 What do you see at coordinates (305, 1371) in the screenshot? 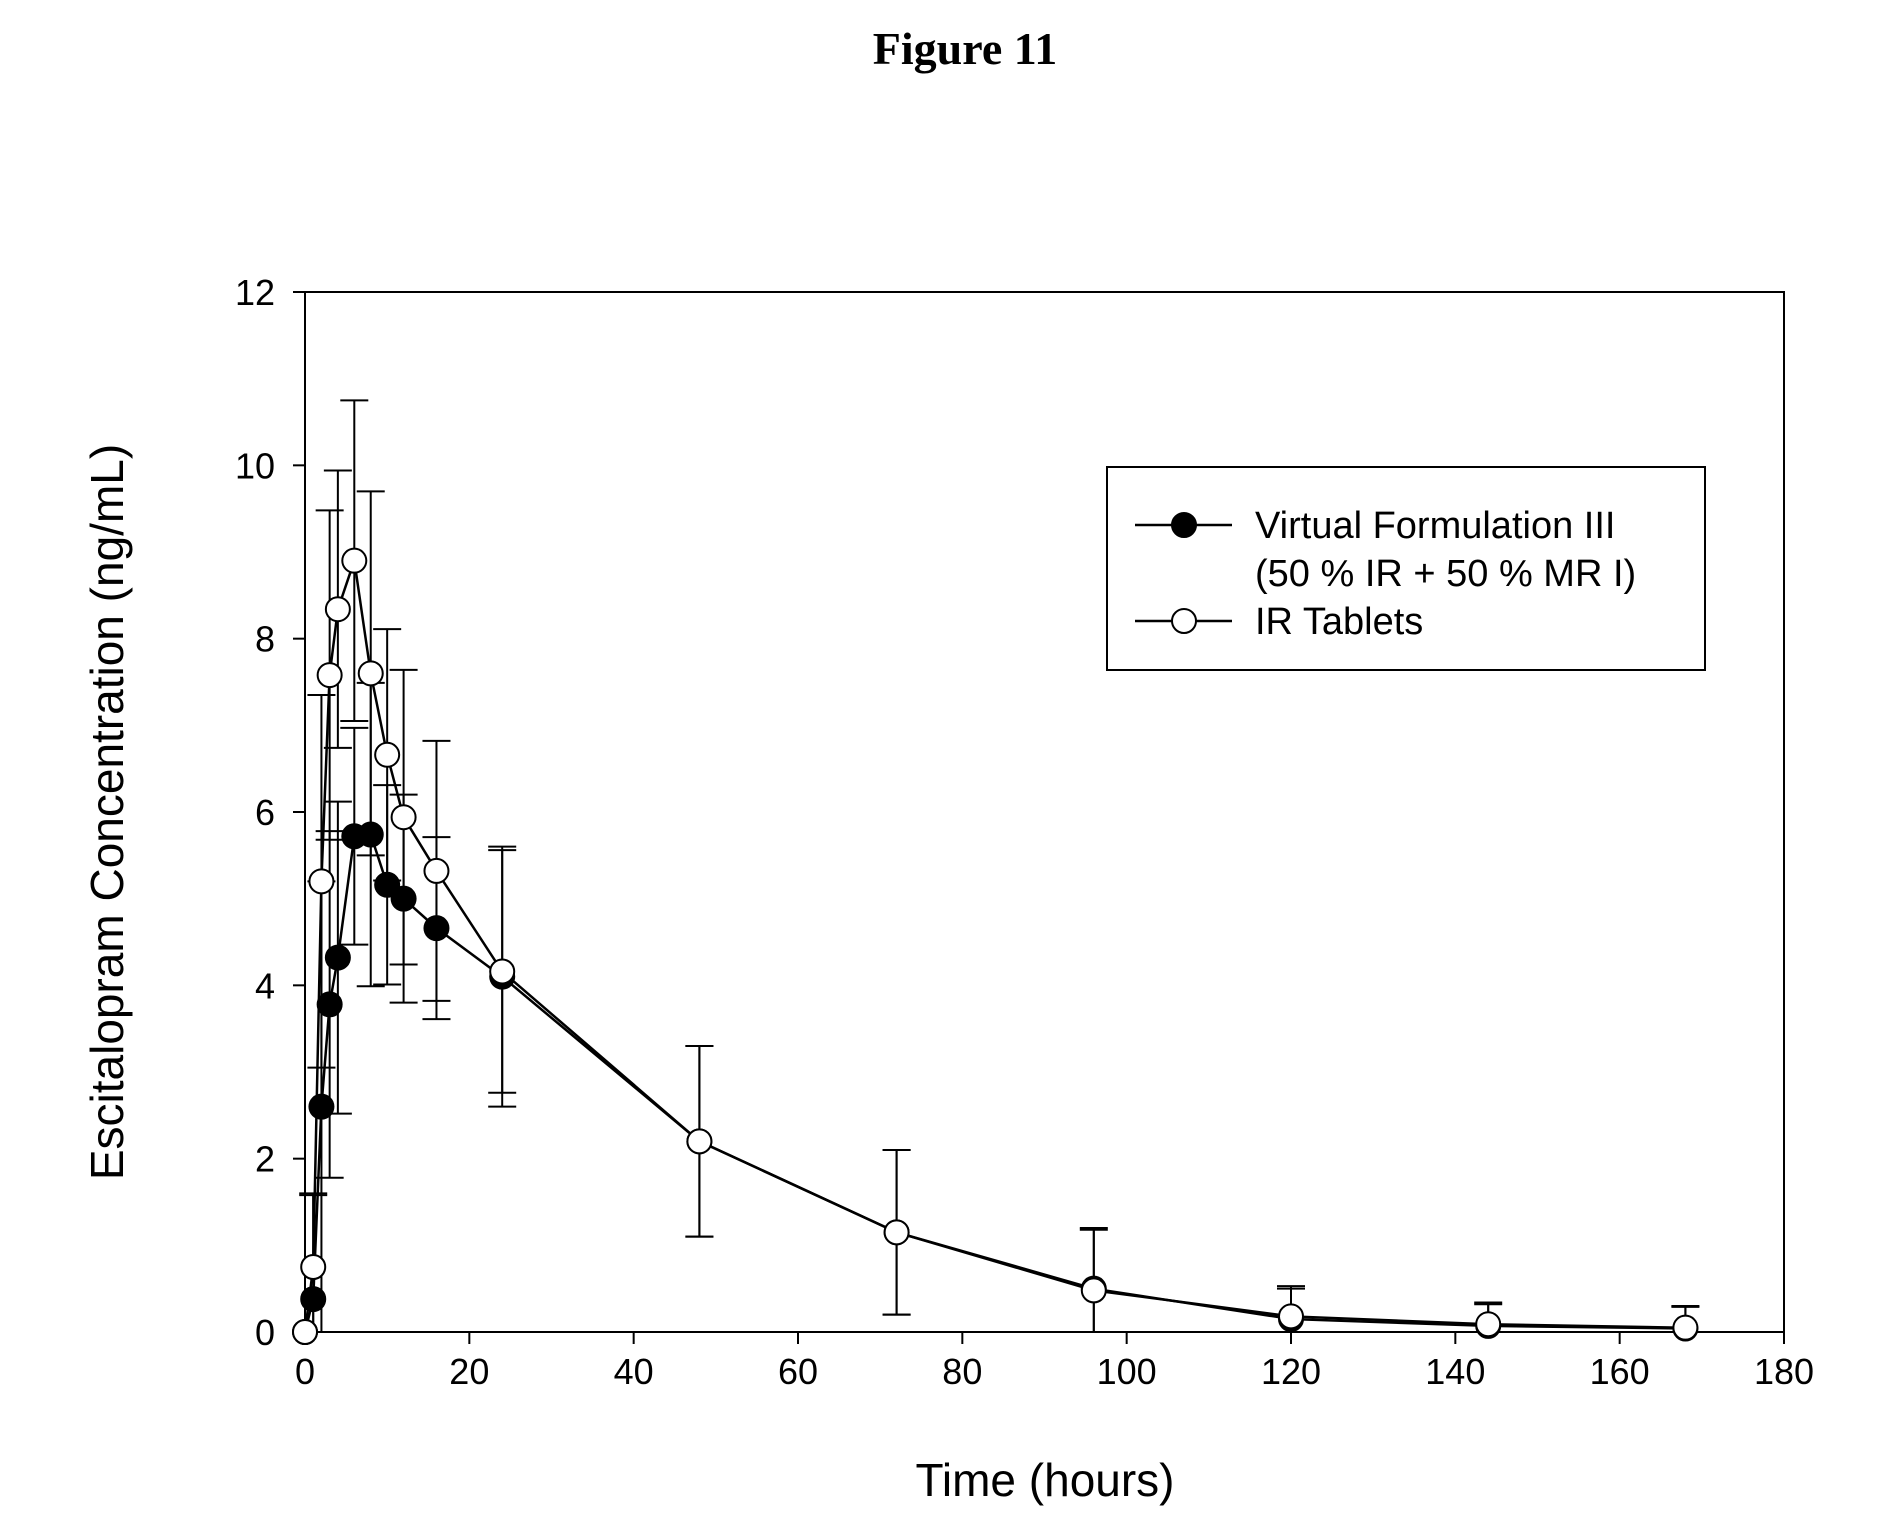
I see `x-tick-label: 0` at bounding box center [305, 1371].